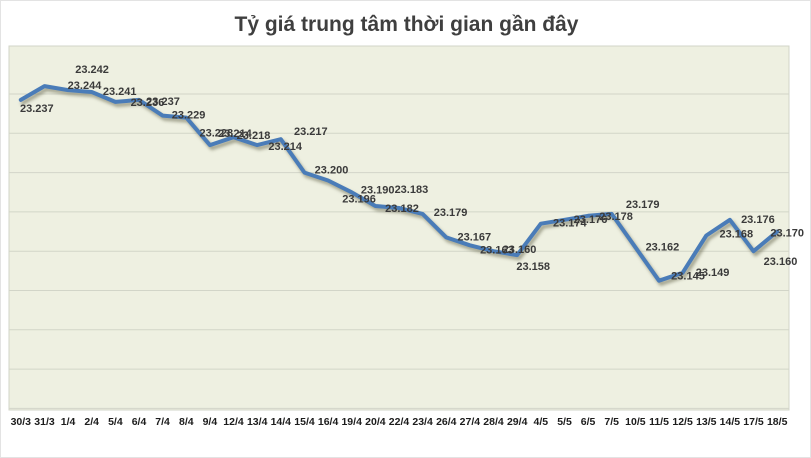 This screenshot has height=458, width=811. What do you see at coordinates (570, 224) in the screenshot?
I see `data-label: 23.174` at bounding box center [570, 224].